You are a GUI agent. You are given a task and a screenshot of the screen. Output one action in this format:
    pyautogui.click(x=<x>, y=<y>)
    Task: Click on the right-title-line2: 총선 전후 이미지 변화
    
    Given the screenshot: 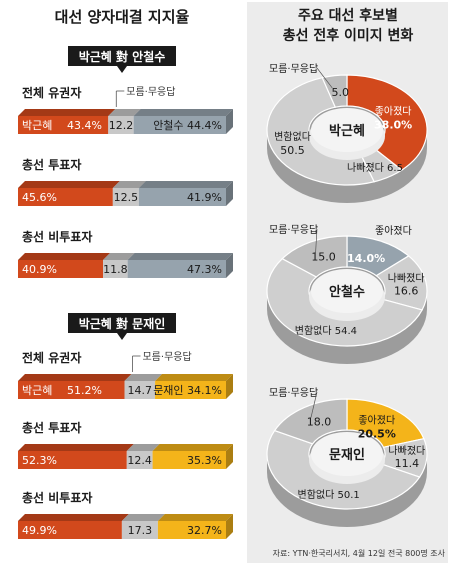 What is the action you would take?
    pyautogui.click(x=348, y=35)
    